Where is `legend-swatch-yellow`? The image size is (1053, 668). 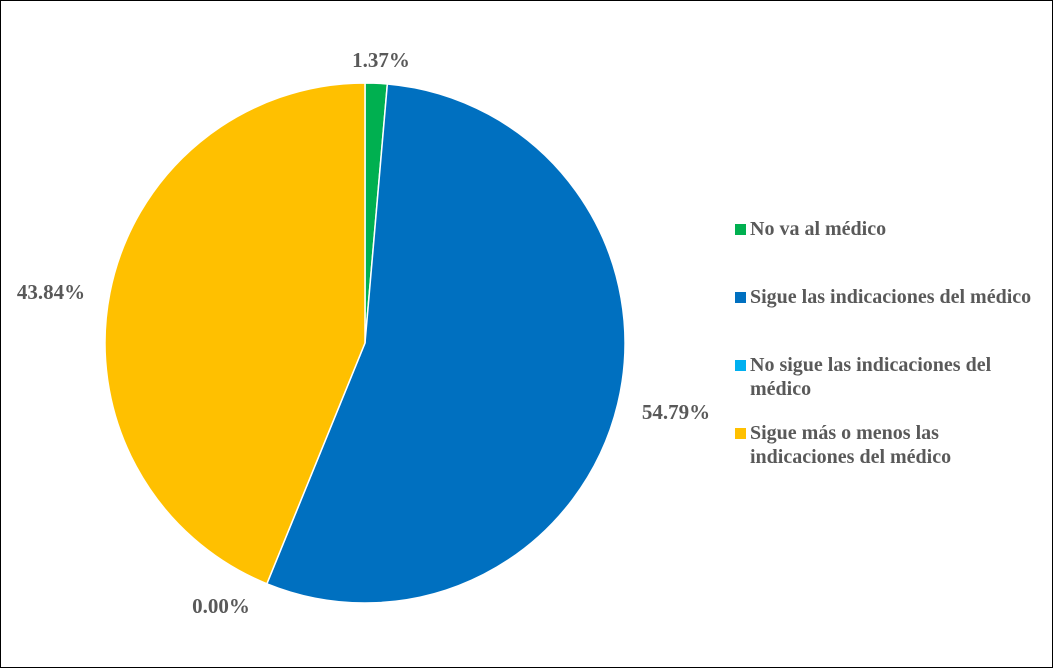
legend-swatch-yellow is located at coordinates (740, 433).